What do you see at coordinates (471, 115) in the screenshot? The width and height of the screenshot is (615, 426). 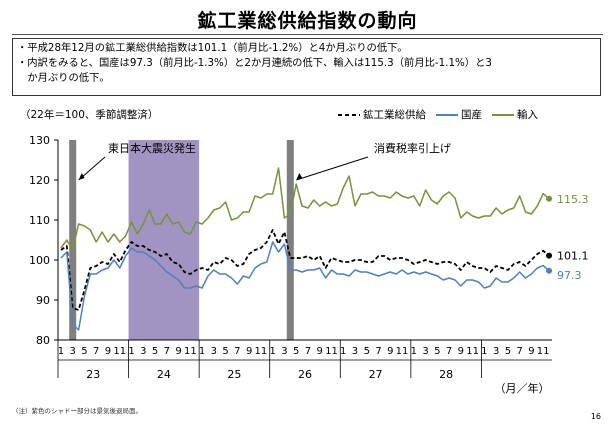 I see `legend-label-domestic: 国産` at bounding box center [471, 115].